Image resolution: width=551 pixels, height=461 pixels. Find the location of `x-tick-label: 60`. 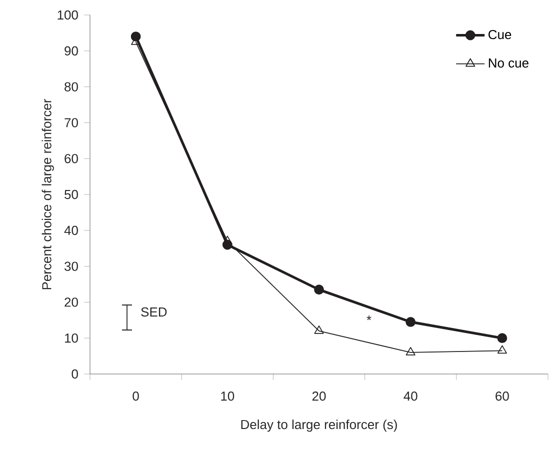

x-tick-label: 60 is located at coordinates (502, 396).